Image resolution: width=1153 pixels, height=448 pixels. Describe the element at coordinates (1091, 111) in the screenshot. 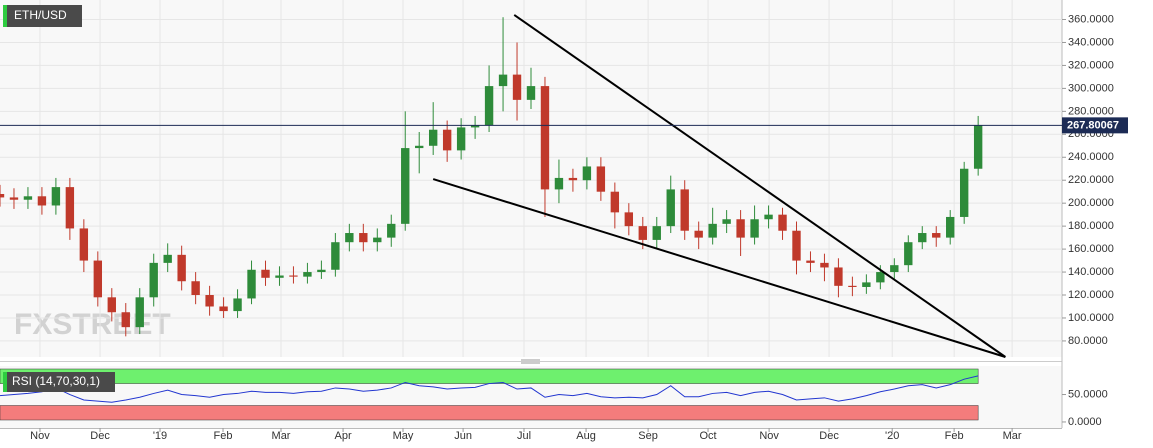

I see `y-tick-label: 280.0000` at that location.